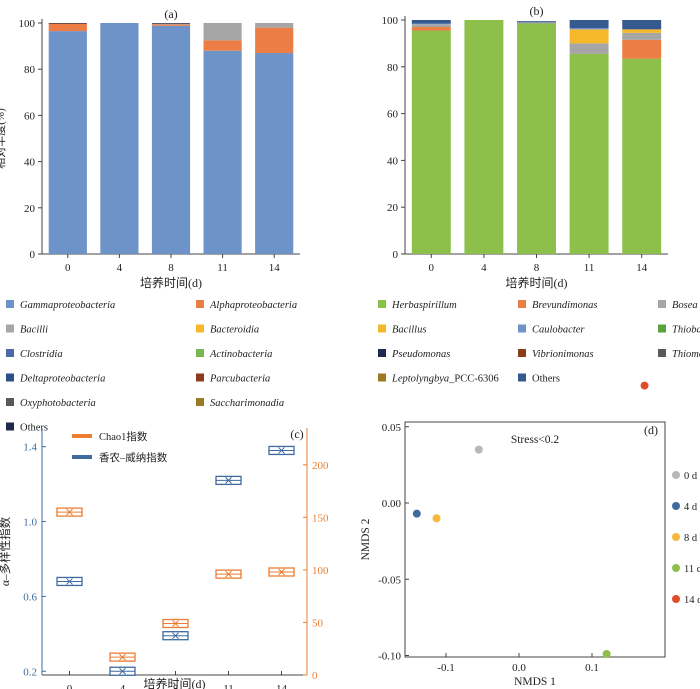 Image resolution: width=700 pixels, height=689 pixels. What do you see at coordinates (691, 476) in the screenshot?
I see `legend-label: 0 d` at bounding box center [691, 476].